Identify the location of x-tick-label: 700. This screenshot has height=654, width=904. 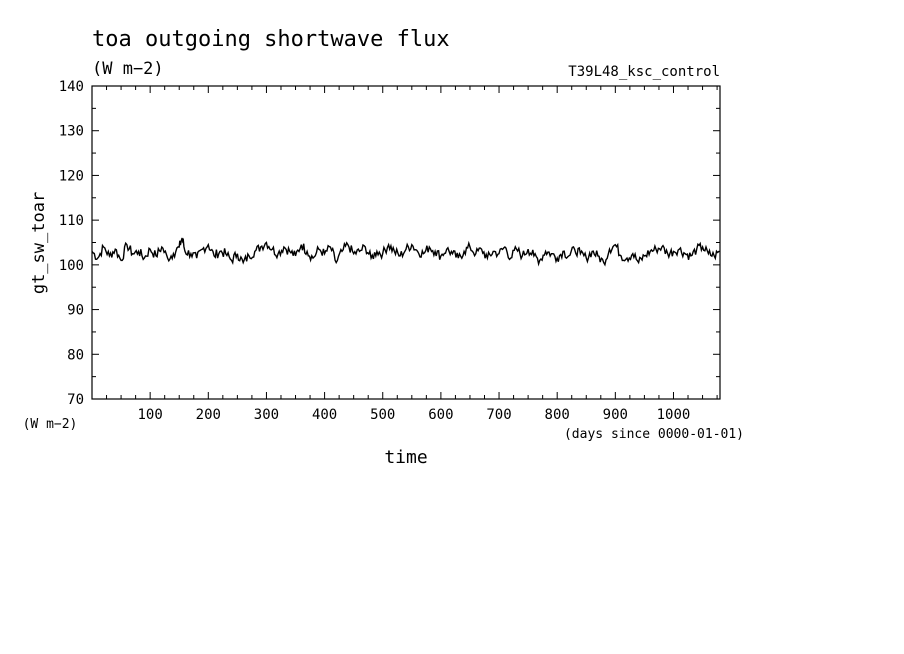
(498, 415).